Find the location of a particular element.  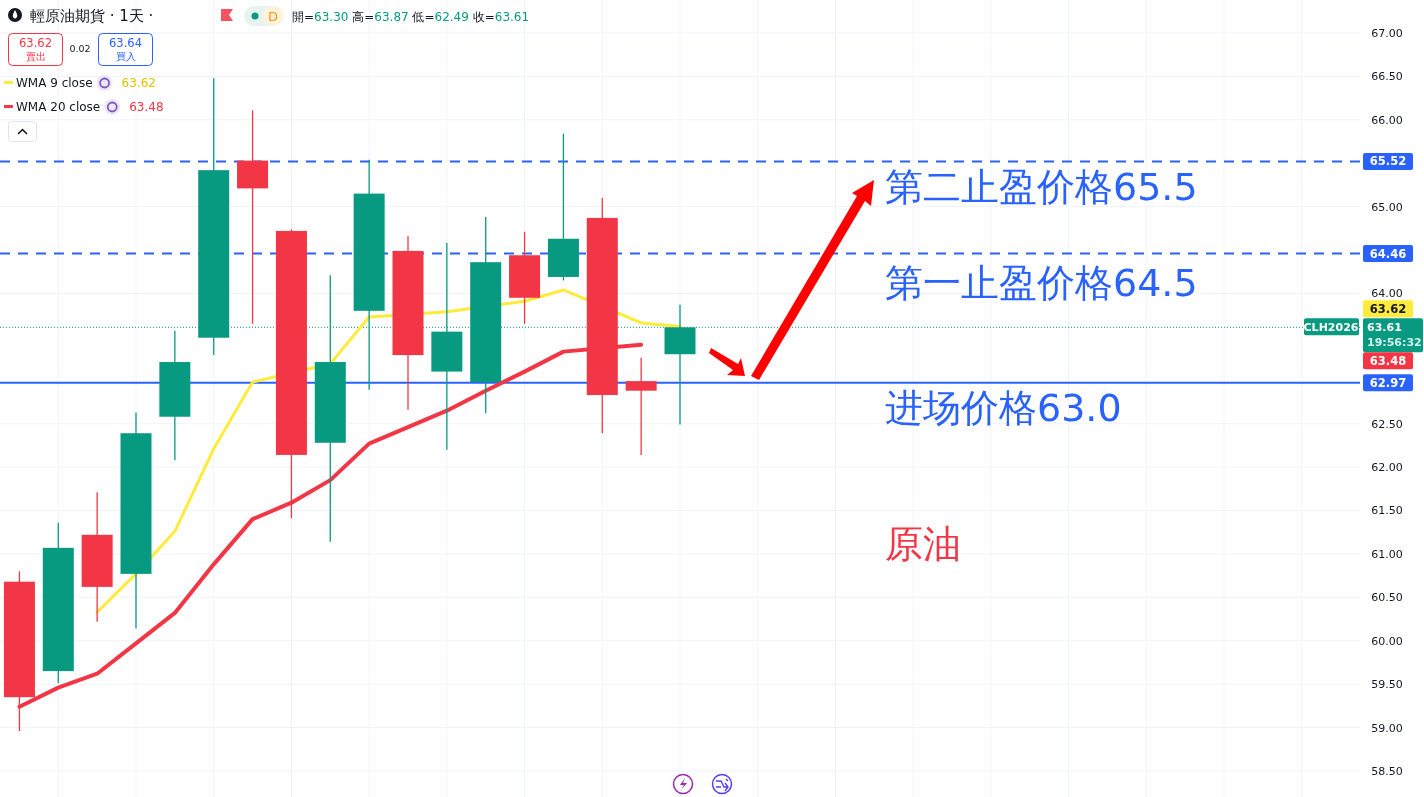

ref-line-label: CLH2026 is located at coordinates (1331, 327).